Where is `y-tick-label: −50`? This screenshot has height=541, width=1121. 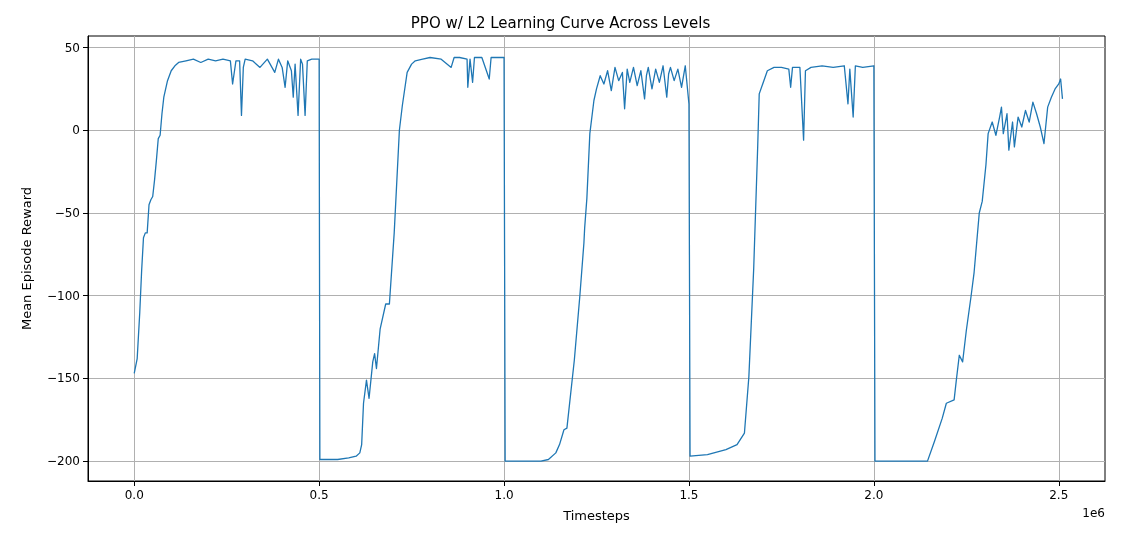 y-tick-label: −50 is located at coordinates (67, 213).